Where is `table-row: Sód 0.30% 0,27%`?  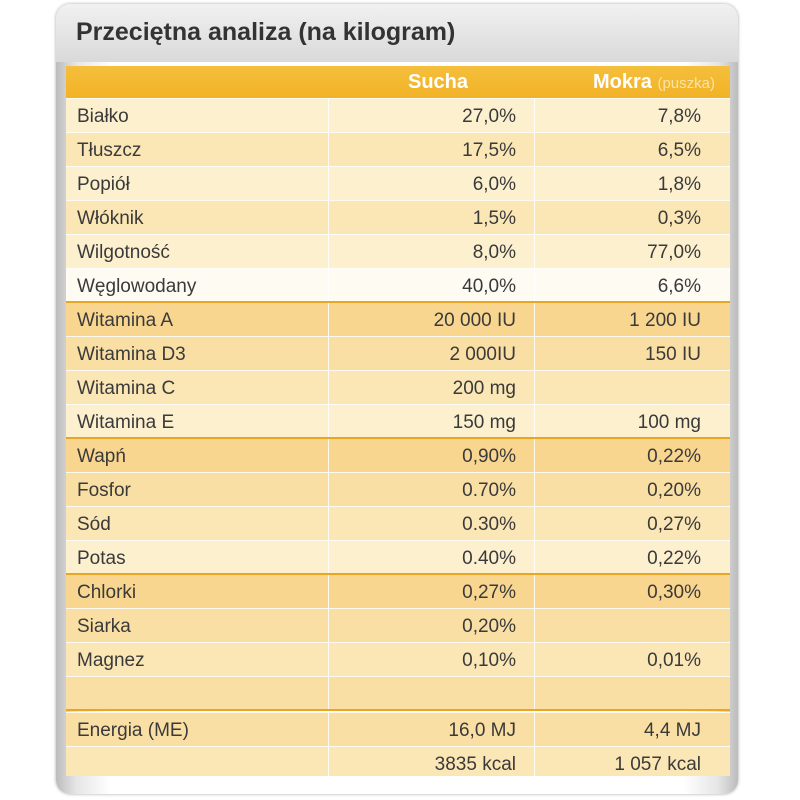 table-row: Sód 0.30% 0,27% is located at coordinates (398, 523).